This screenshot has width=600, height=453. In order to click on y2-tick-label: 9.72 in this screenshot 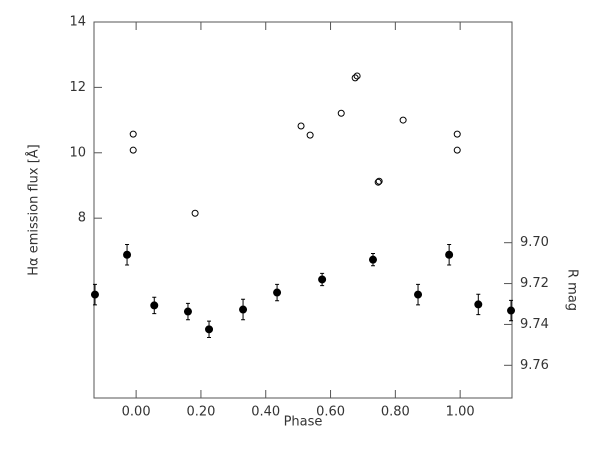, I will do `click(534, 283)`.